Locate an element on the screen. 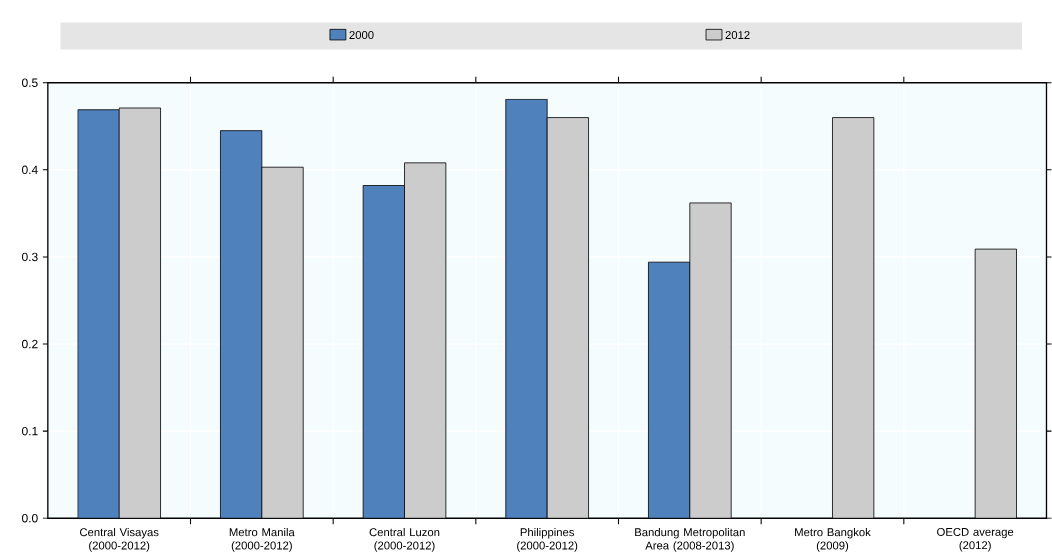  x-tick-label: OECD average (2012) is located at coordinates (975, 539).